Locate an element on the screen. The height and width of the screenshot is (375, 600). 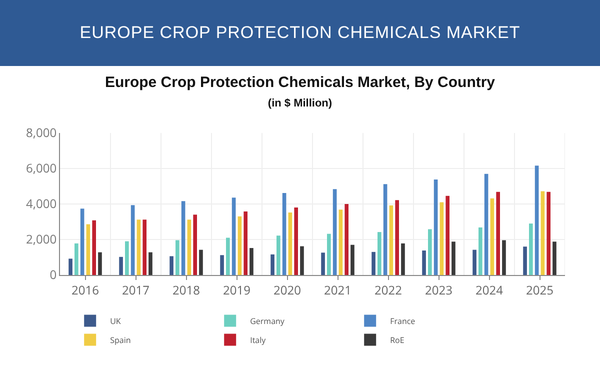
chart-title: Europe Crop Protection Chemicals Market, By Country is located at coordinates (300, 82).